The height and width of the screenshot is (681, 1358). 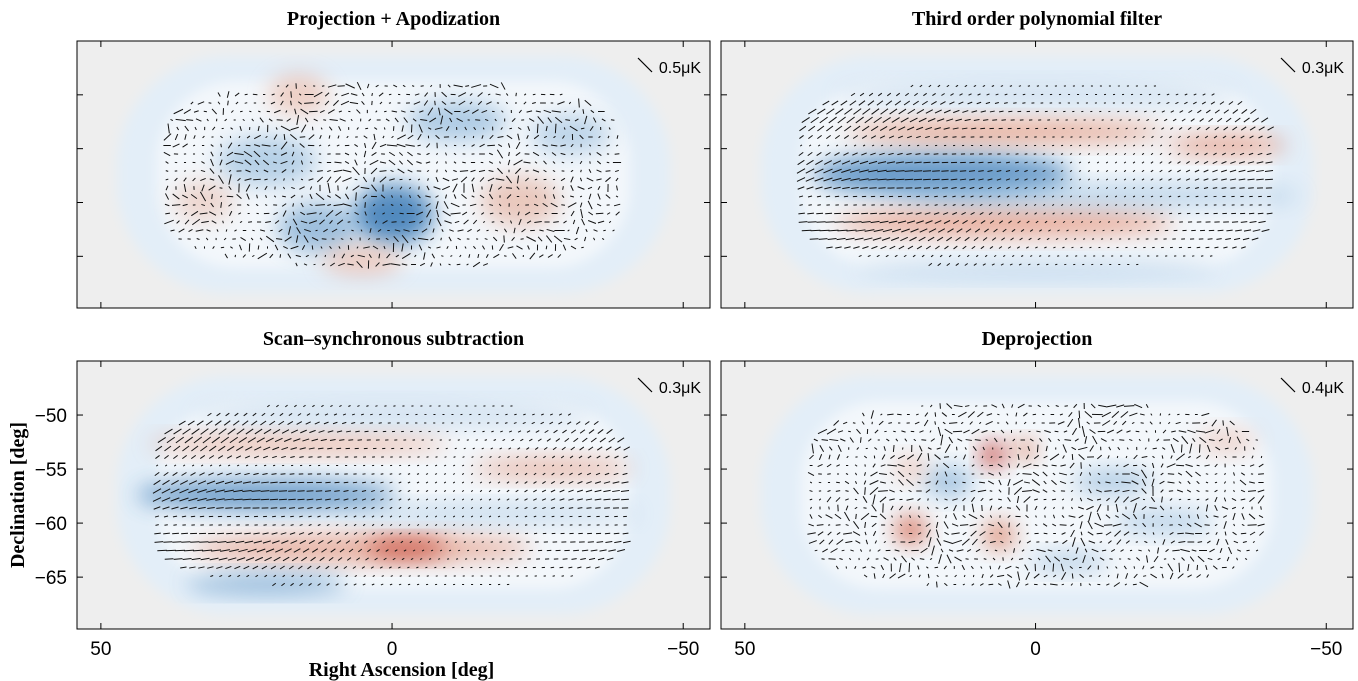 What do you see at coordinates (51, 416) in the screenshot?
I see `y-tick-label: −50` at bounding box center [51, 416].